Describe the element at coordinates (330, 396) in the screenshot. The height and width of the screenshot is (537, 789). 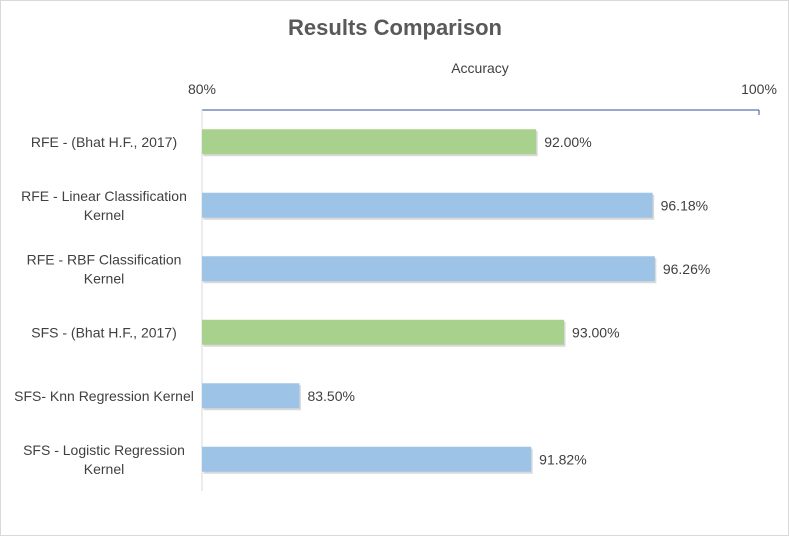
I see `value-label-5: 83.50%` at that location.